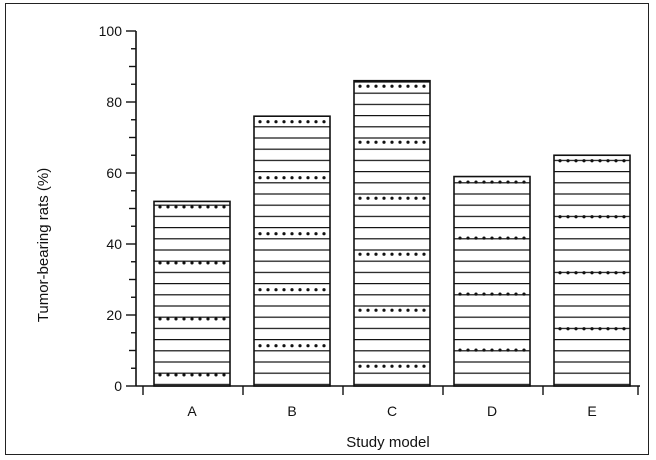  I want to click on y-tick-label: 20, so click(114, 315).